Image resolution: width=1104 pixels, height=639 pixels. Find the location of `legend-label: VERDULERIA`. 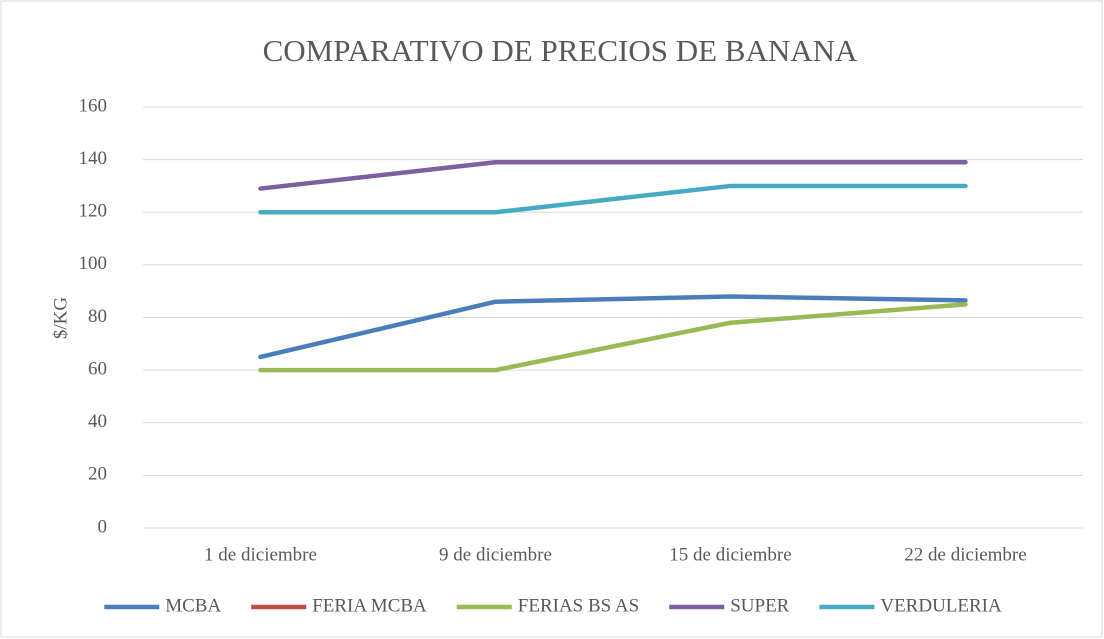

legend-label: VERDULERIA is located at coordinates (941, 605).